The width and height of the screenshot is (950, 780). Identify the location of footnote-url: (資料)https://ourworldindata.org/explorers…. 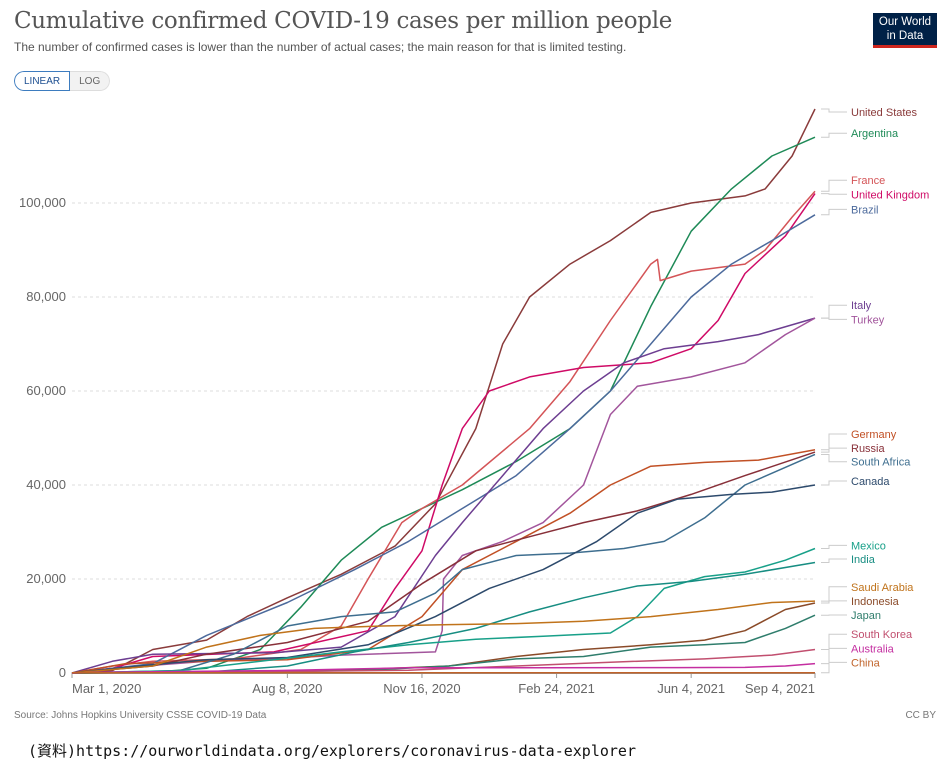
(332, 751).